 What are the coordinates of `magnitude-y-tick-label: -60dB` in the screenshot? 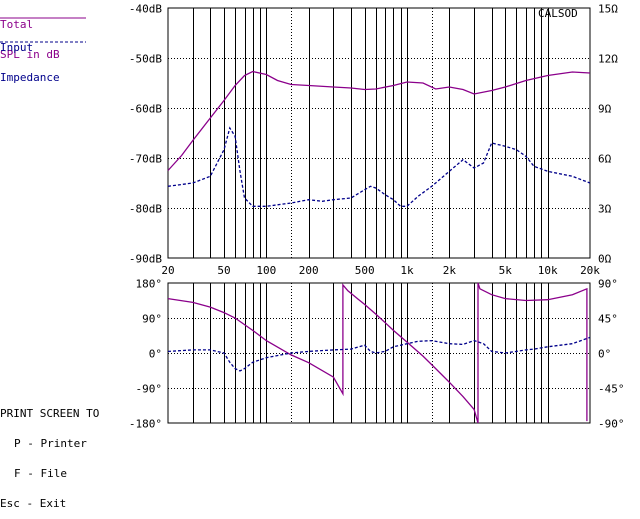 It's located at (145, 109).